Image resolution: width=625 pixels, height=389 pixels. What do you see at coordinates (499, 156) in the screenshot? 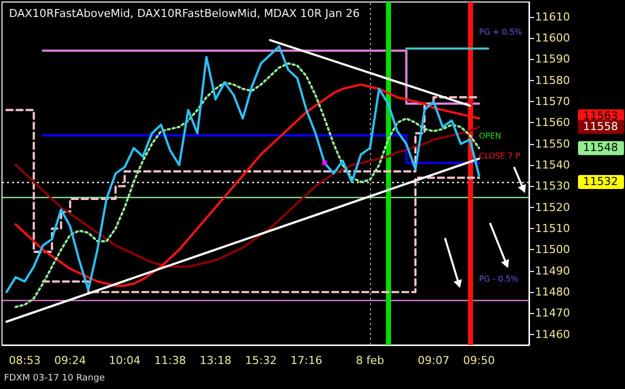
I see `annotation: CLOSE 7 P` at bounding box center [499, 156].